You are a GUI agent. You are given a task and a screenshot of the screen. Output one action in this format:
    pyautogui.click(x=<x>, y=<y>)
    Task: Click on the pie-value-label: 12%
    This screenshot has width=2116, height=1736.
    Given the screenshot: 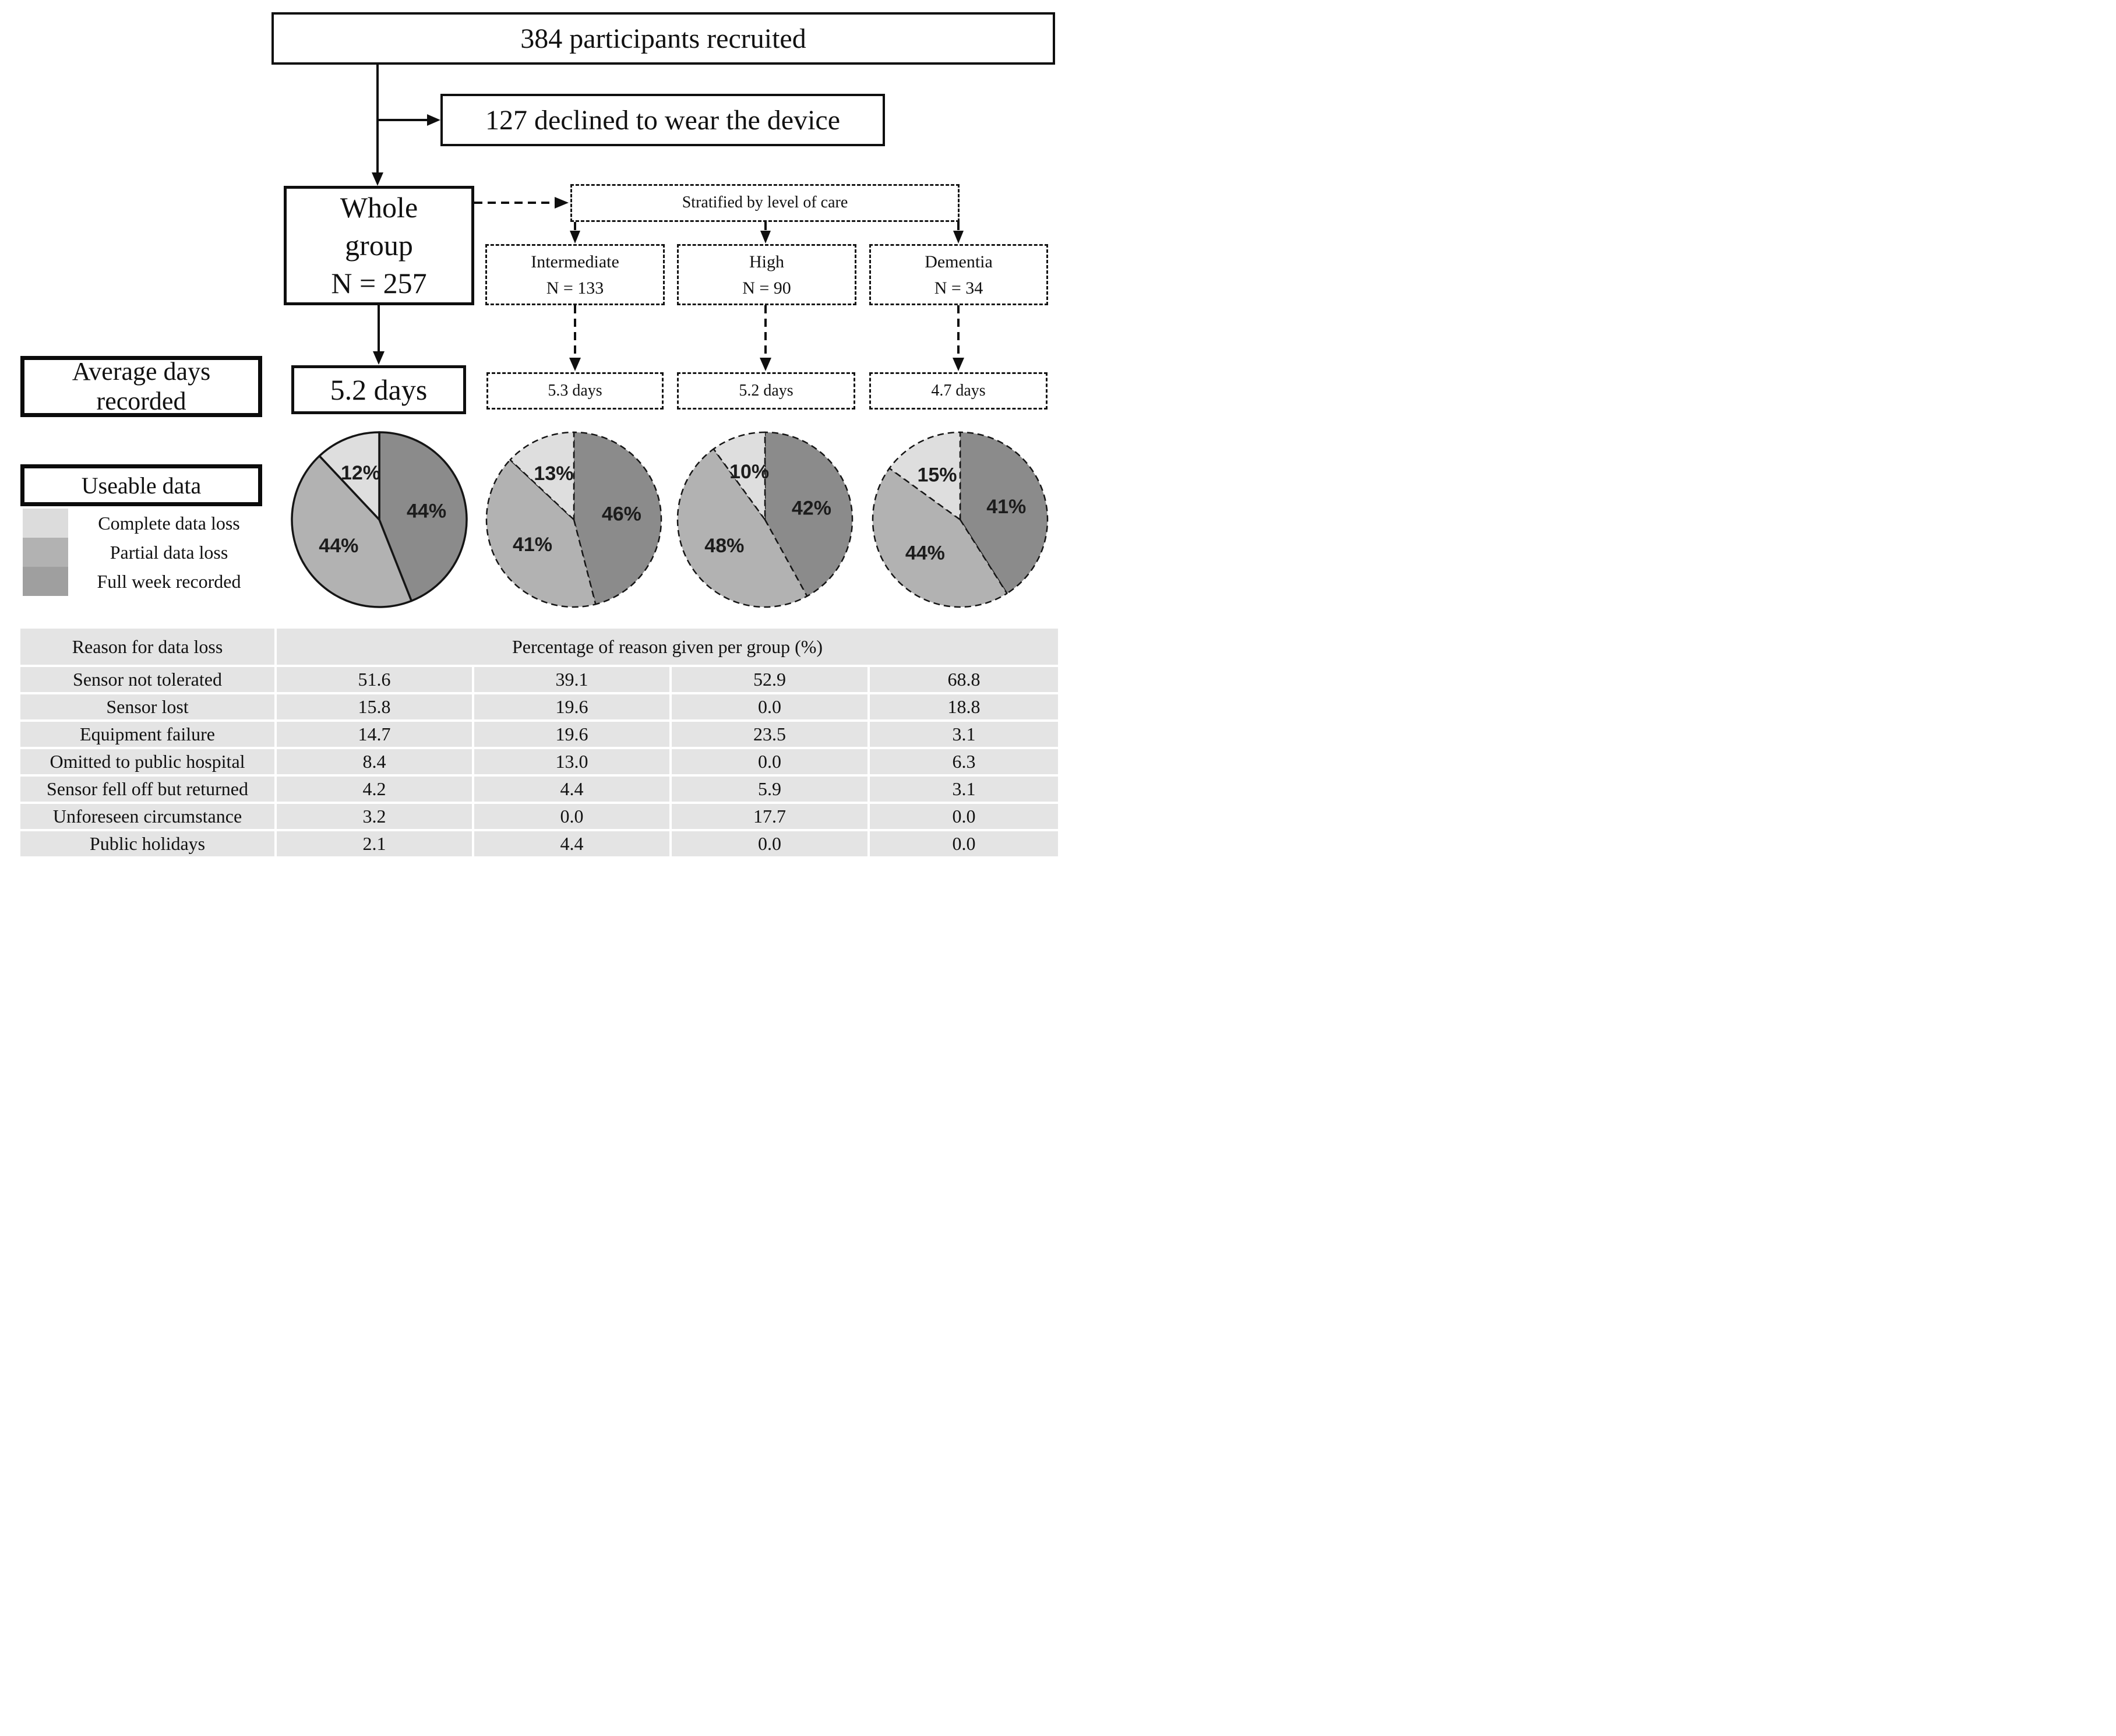 What is the action you would take?
    pyautogui.click(x=360, y=473)
    